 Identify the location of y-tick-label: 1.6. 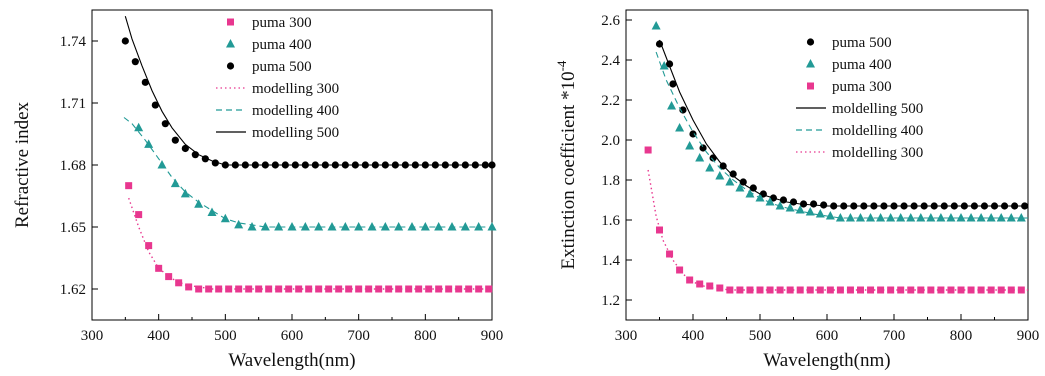
(610, 221).